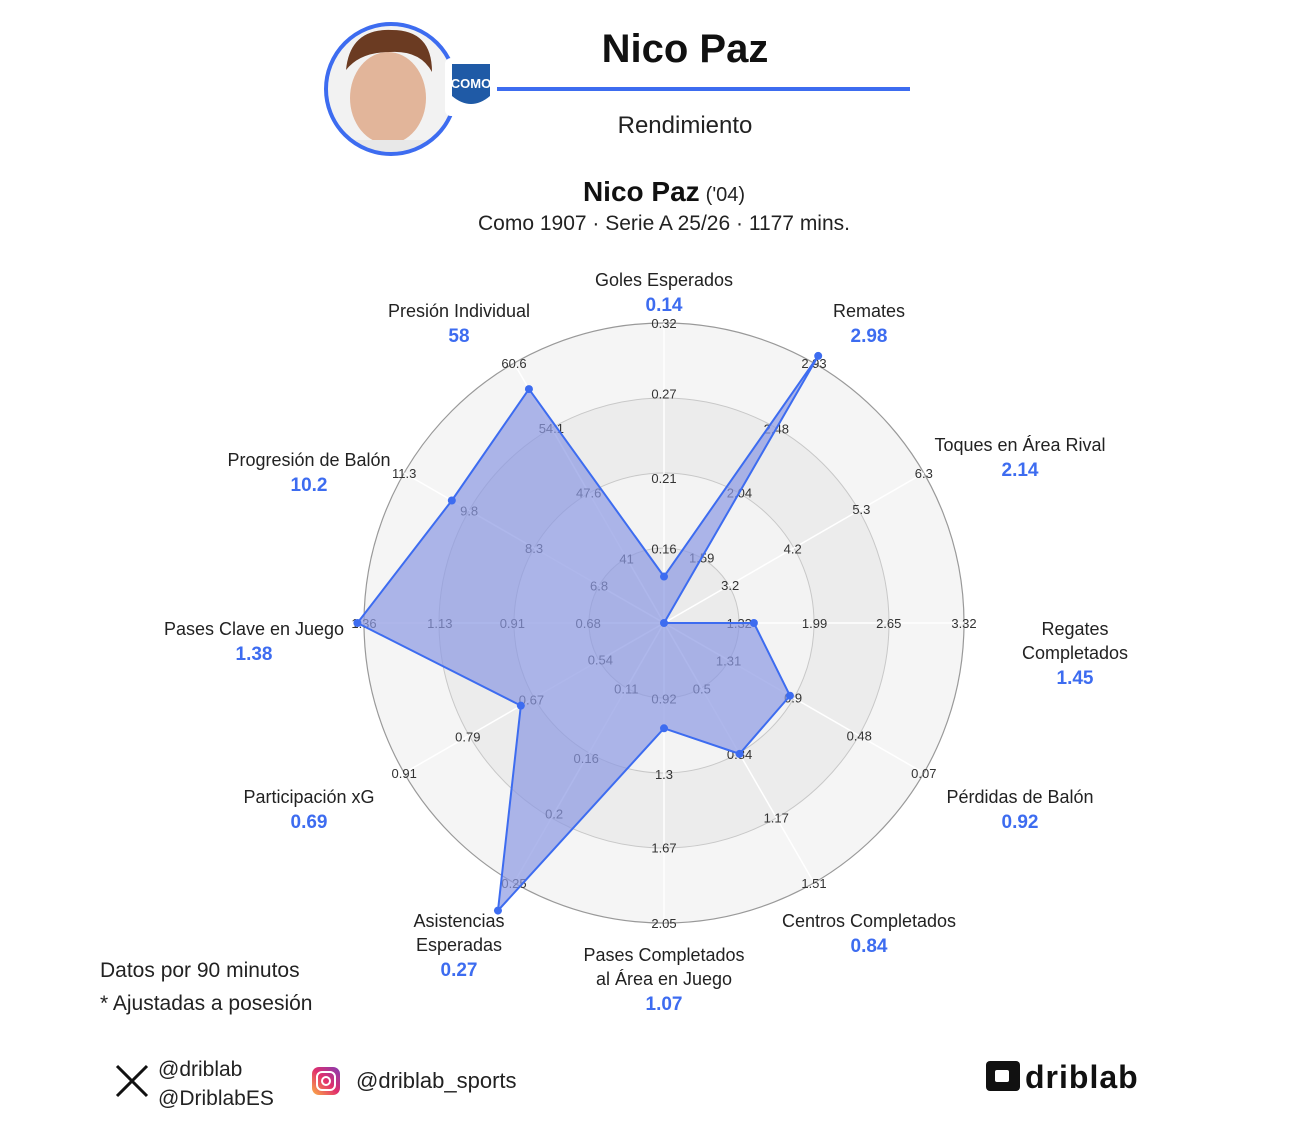 Image resolution: width=1312 pixels, height=1131 pixels. I want to click on x-icon, so click(132, 1081).